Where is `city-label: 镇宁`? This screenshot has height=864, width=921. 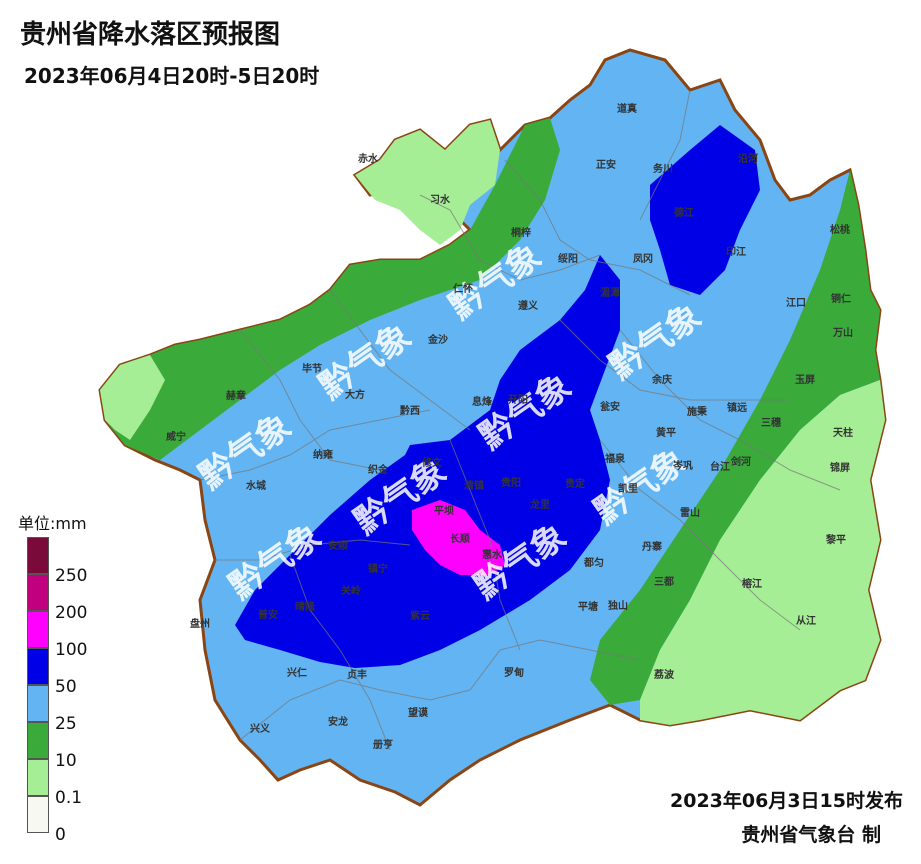
city-label: 镇宁 is located at coordinates (378, 568).